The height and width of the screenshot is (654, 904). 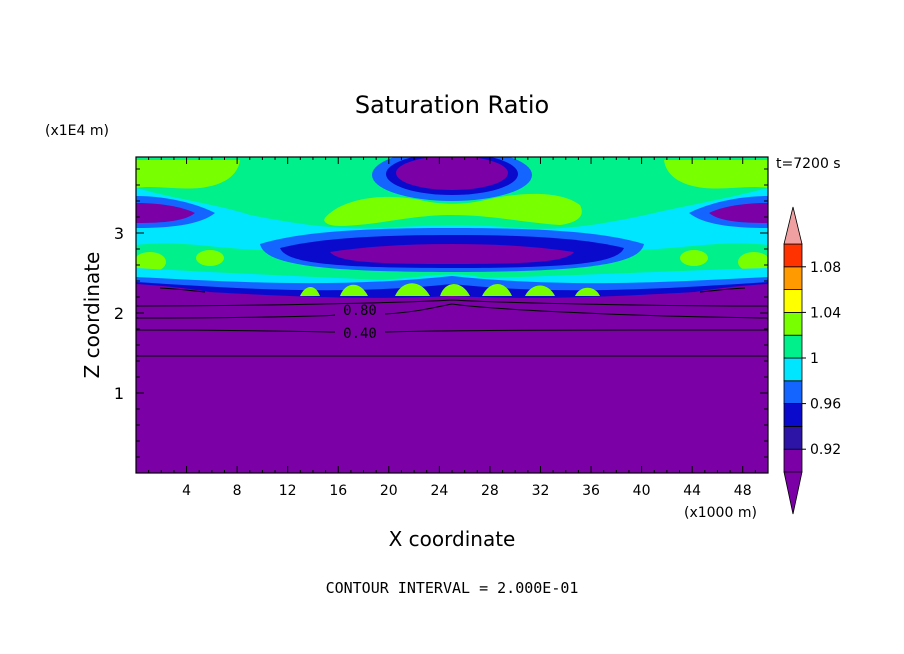 I want to click on contour-label: 0.80, so click(x=360, y=311).